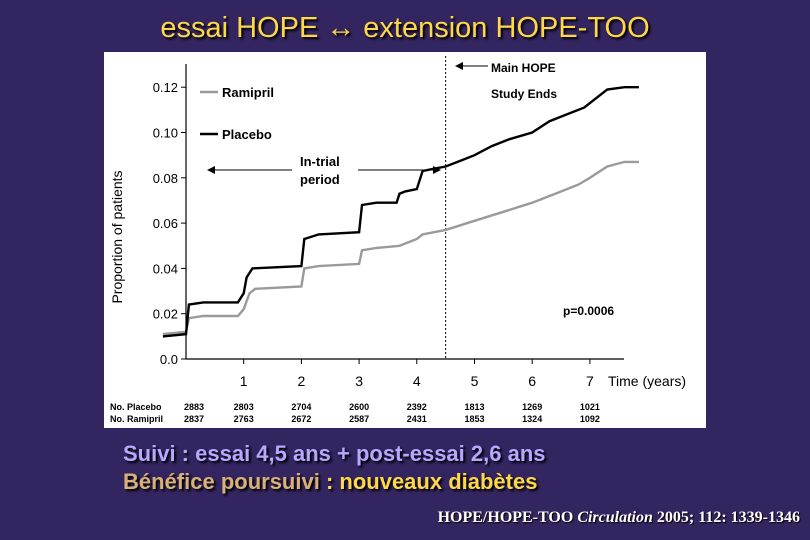  Describe the element at coordinates (136, 419) in the screenshot. I see `at-risk-label-ramipril: No. Ramipril` at that location.